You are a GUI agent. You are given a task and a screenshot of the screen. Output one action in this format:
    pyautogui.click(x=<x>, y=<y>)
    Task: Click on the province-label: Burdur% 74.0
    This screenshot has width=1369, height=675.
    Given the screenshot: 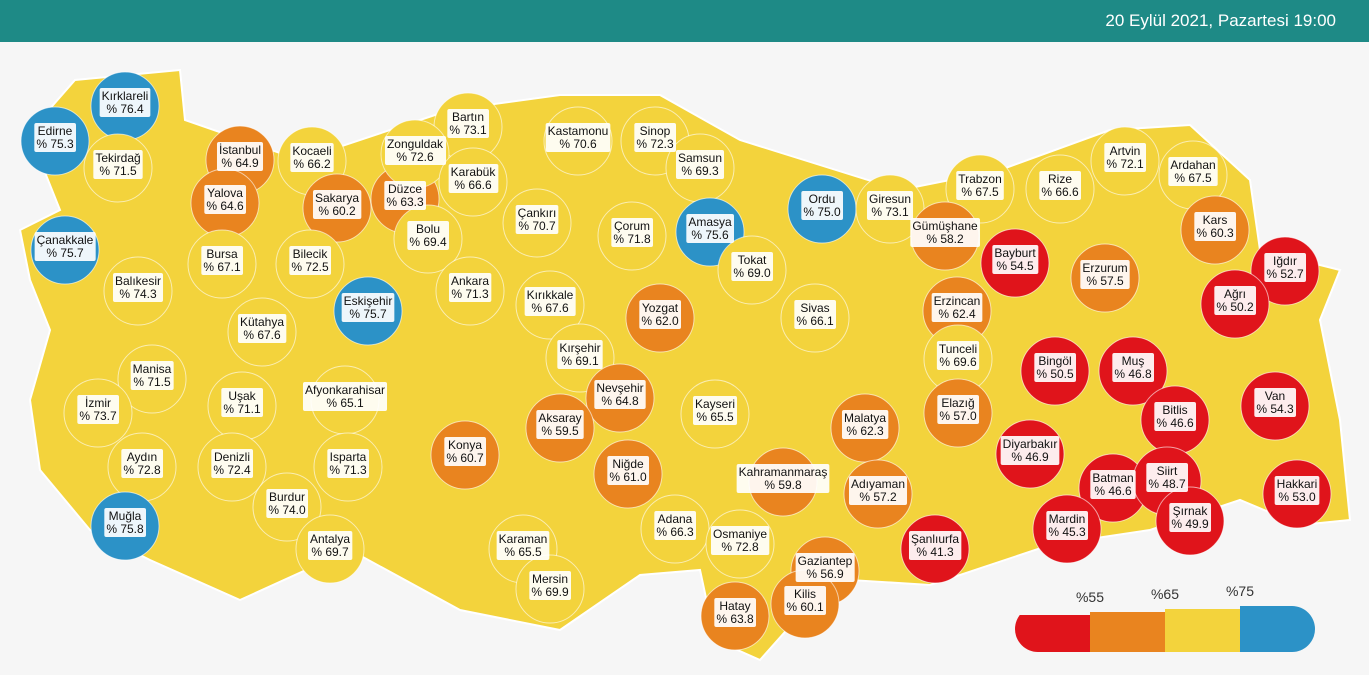 What is the action you would take?
    pyautogui.click(x=287, y=503)
    